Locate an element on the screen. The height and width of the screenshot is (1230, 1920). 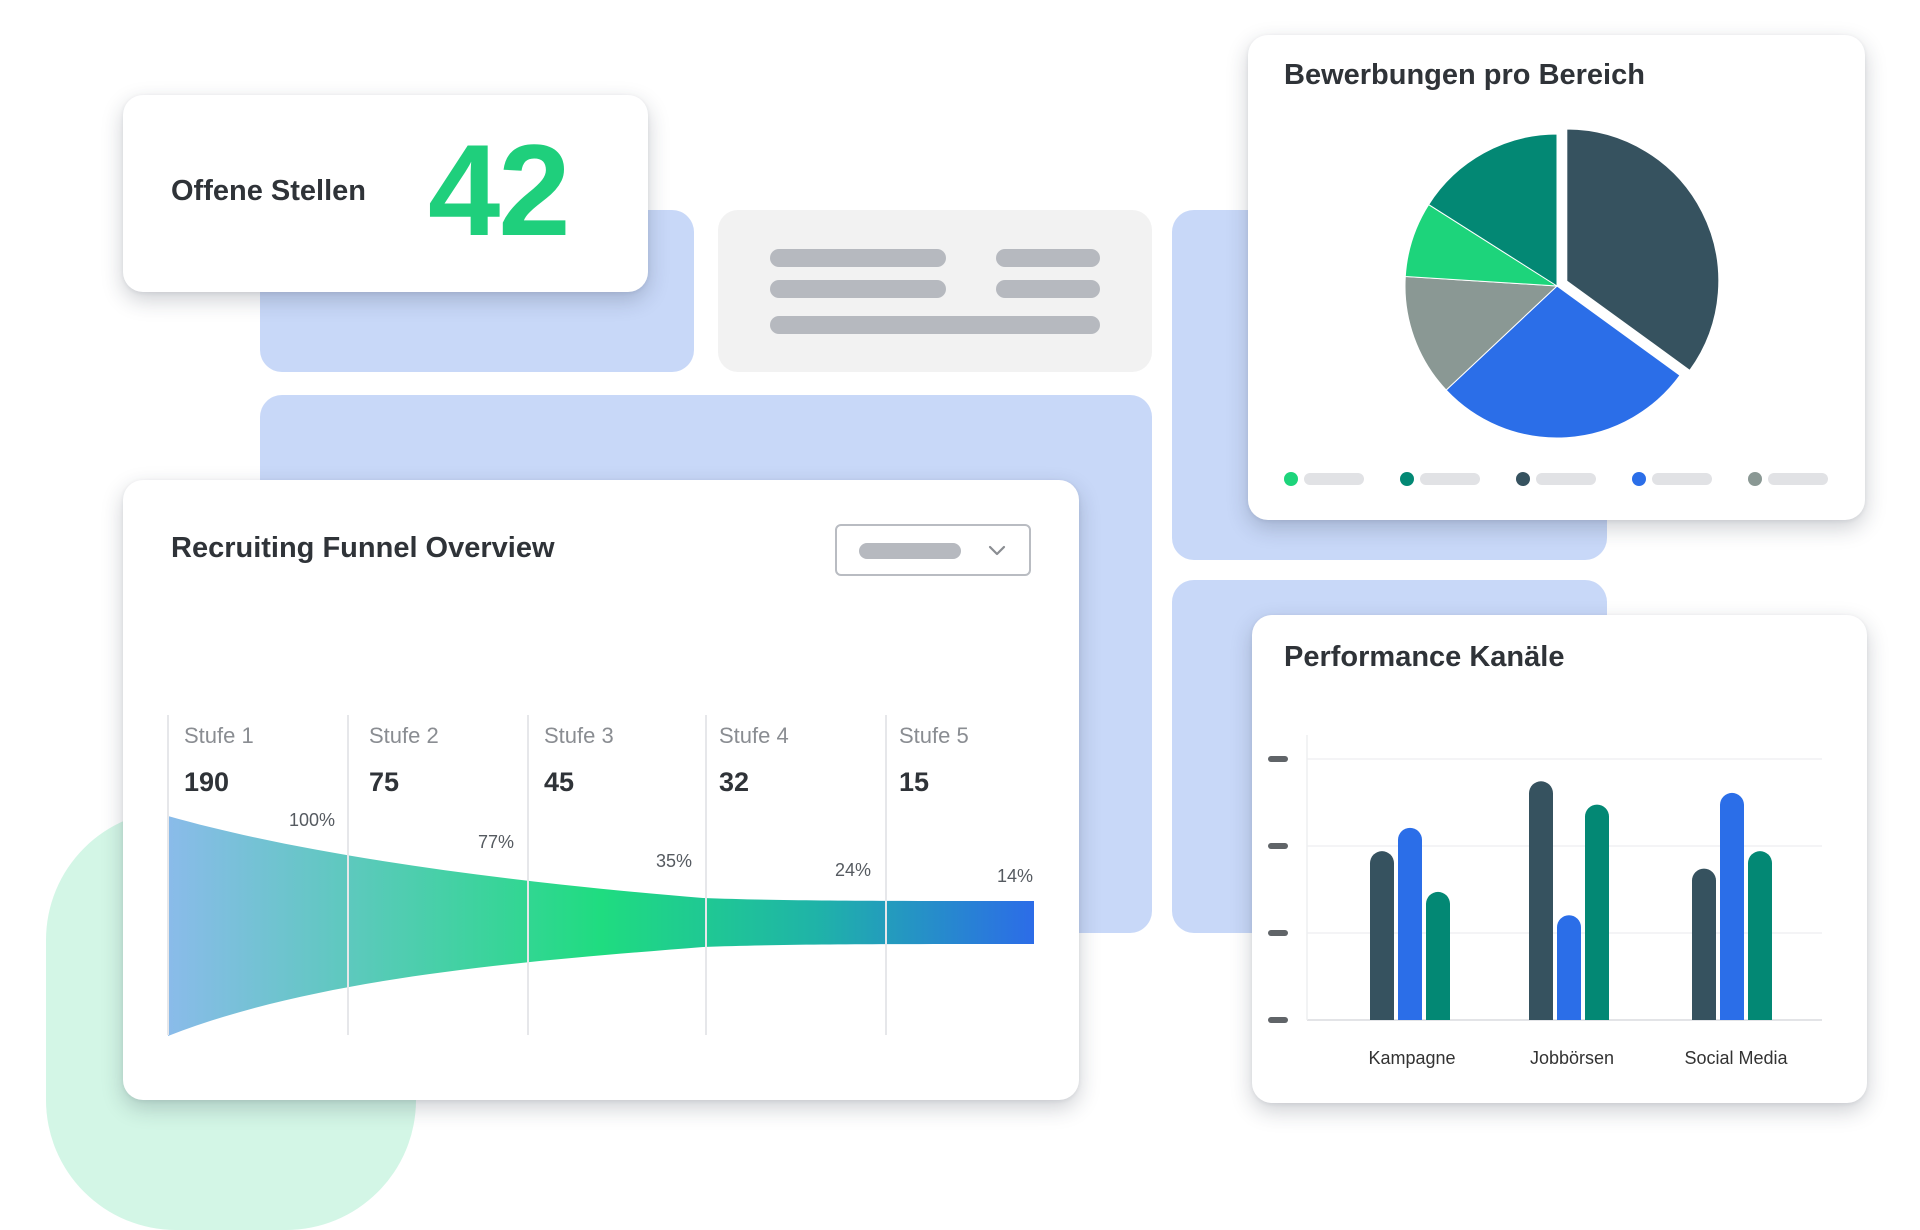
stage-percent: 24% is located at coordinates (853, 870).